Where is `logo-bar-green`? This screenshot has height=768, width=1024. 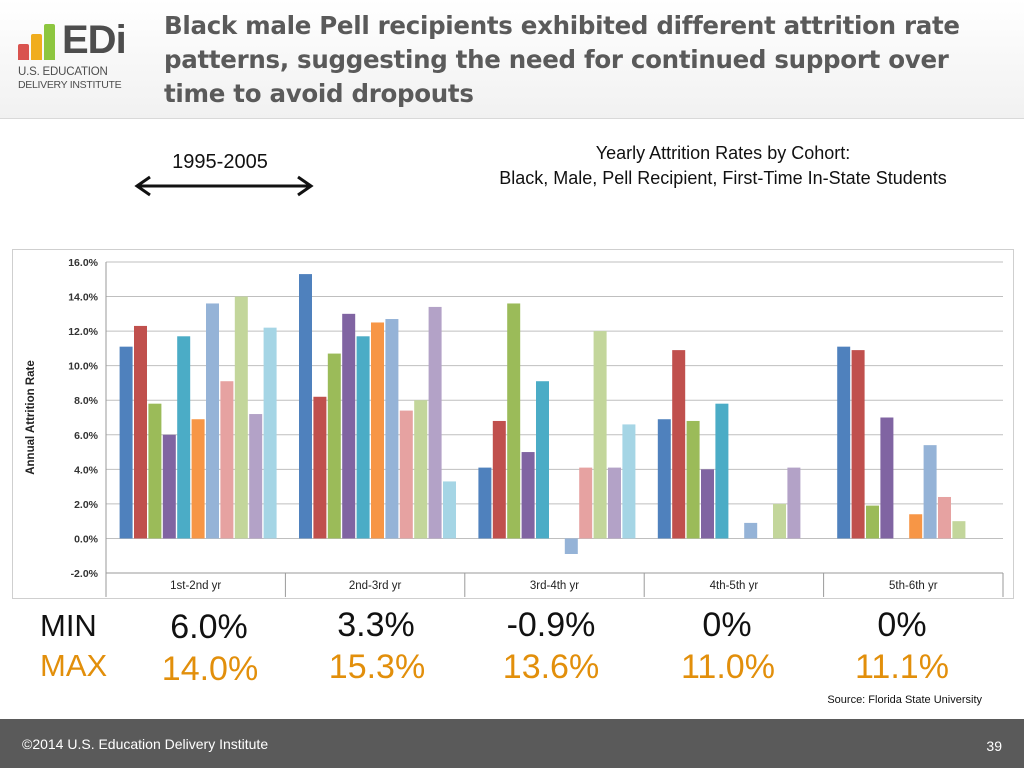
logo-bar-green is located at coordinates (49, 42).